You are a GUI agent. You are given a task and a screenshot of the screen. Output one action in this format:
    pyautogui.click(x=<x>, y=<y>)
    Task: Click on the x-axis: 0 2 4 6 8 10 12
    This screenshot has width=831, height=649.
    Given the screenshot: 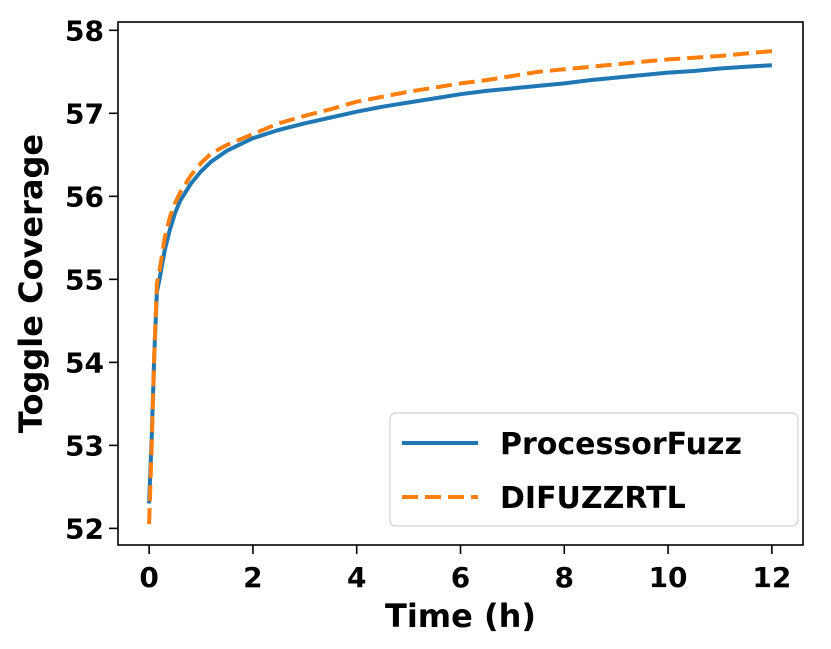 What is the action you would take?
    pyautogui.click(x=465, y=569)
    